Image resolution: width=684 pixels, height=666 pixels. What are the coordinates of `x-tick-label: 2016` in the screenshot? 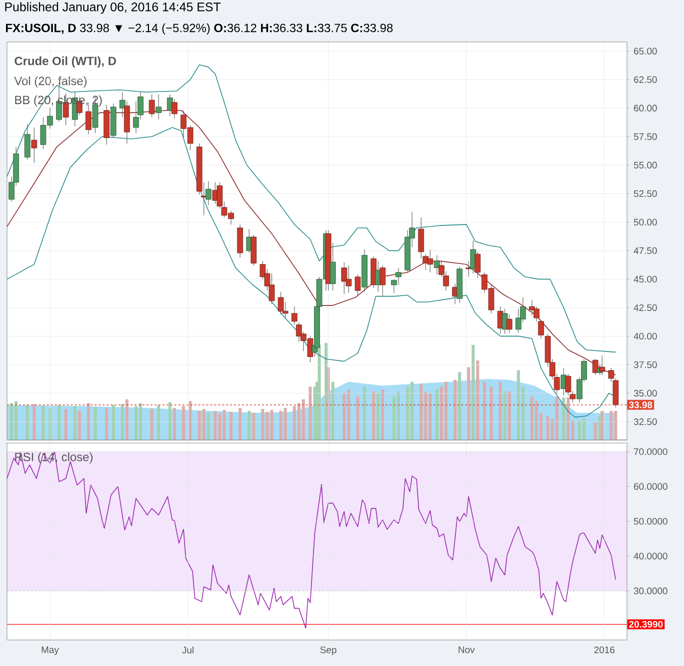 It's located at (604, 650).